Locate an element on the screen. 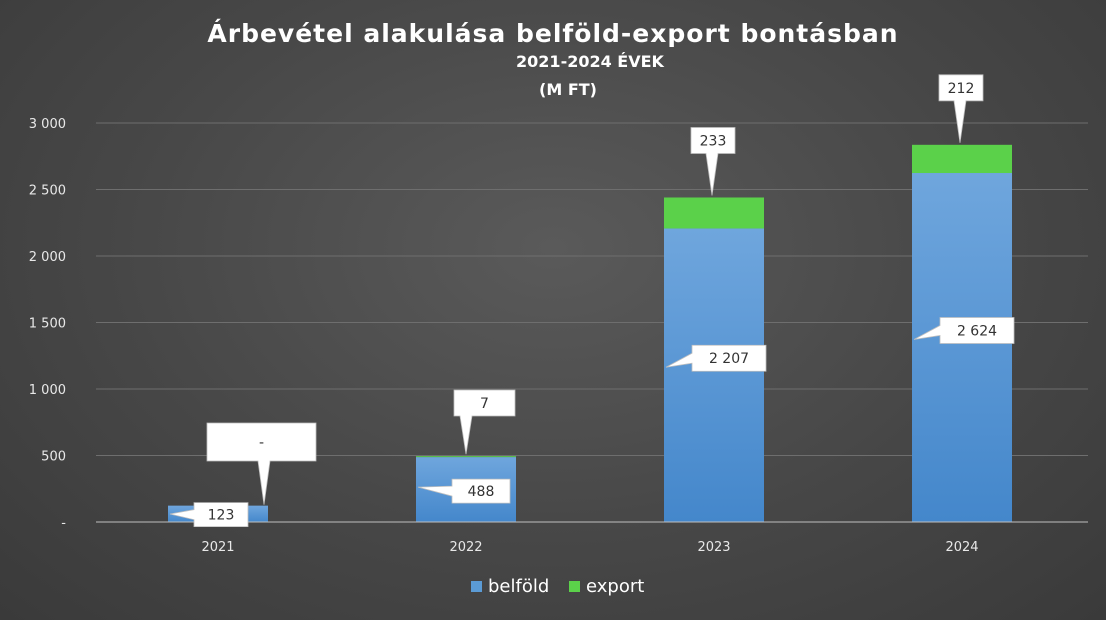 This screenshot has height=620, width=1106. x-tick-label: 2022 is located at coordinates (465, 547).